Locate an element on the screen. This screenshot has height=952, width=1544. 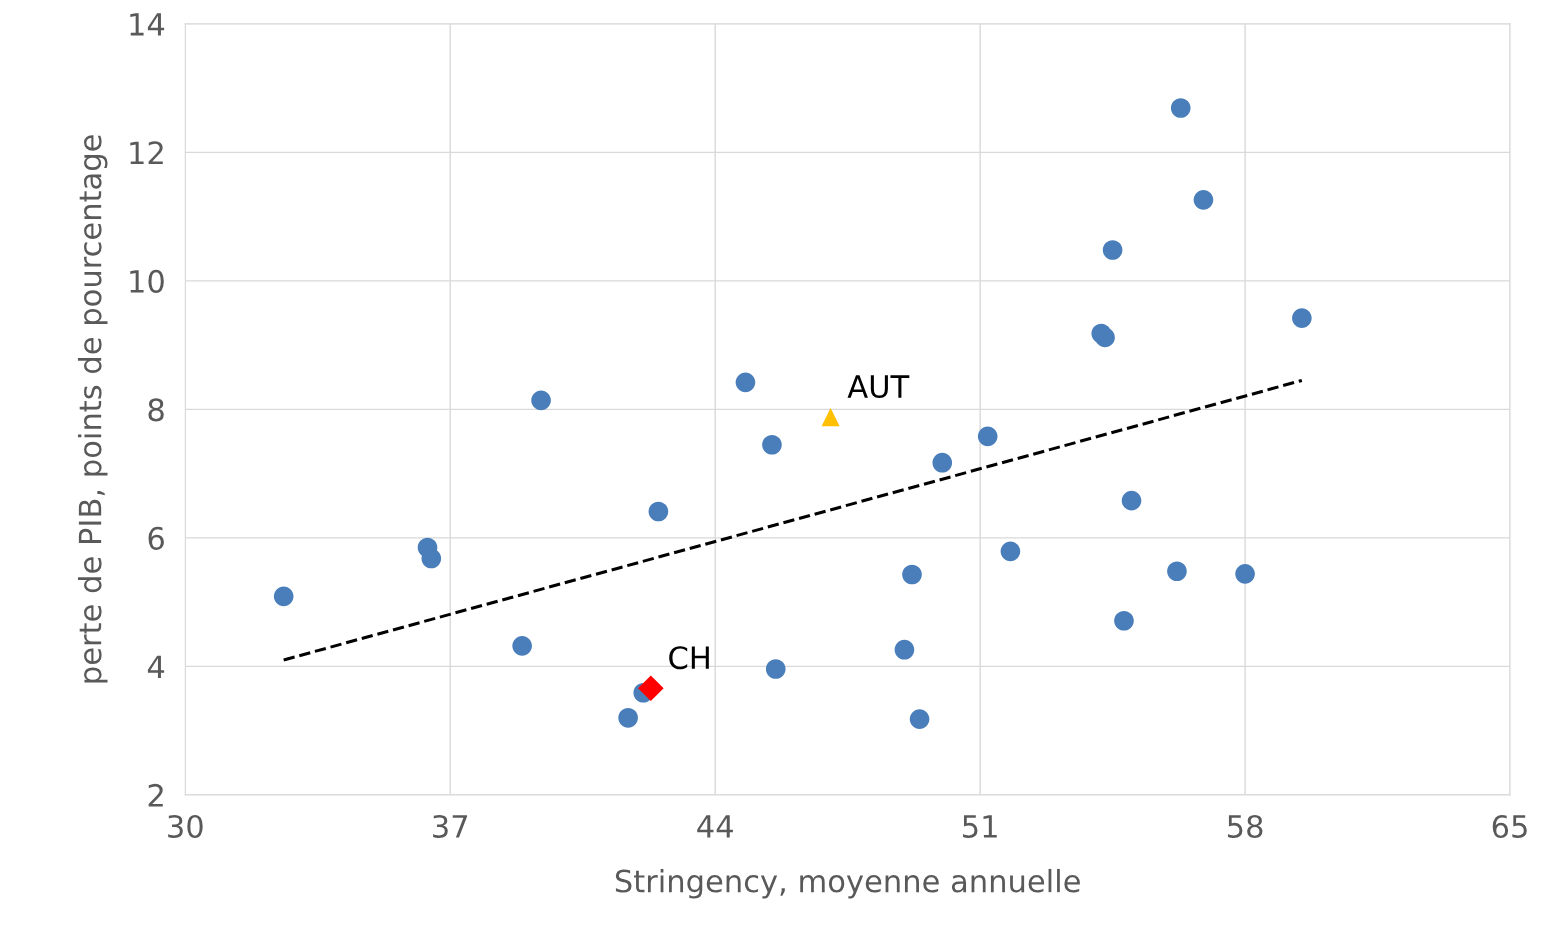
x-tick-label: 30 is located at coordinates (185, 826).